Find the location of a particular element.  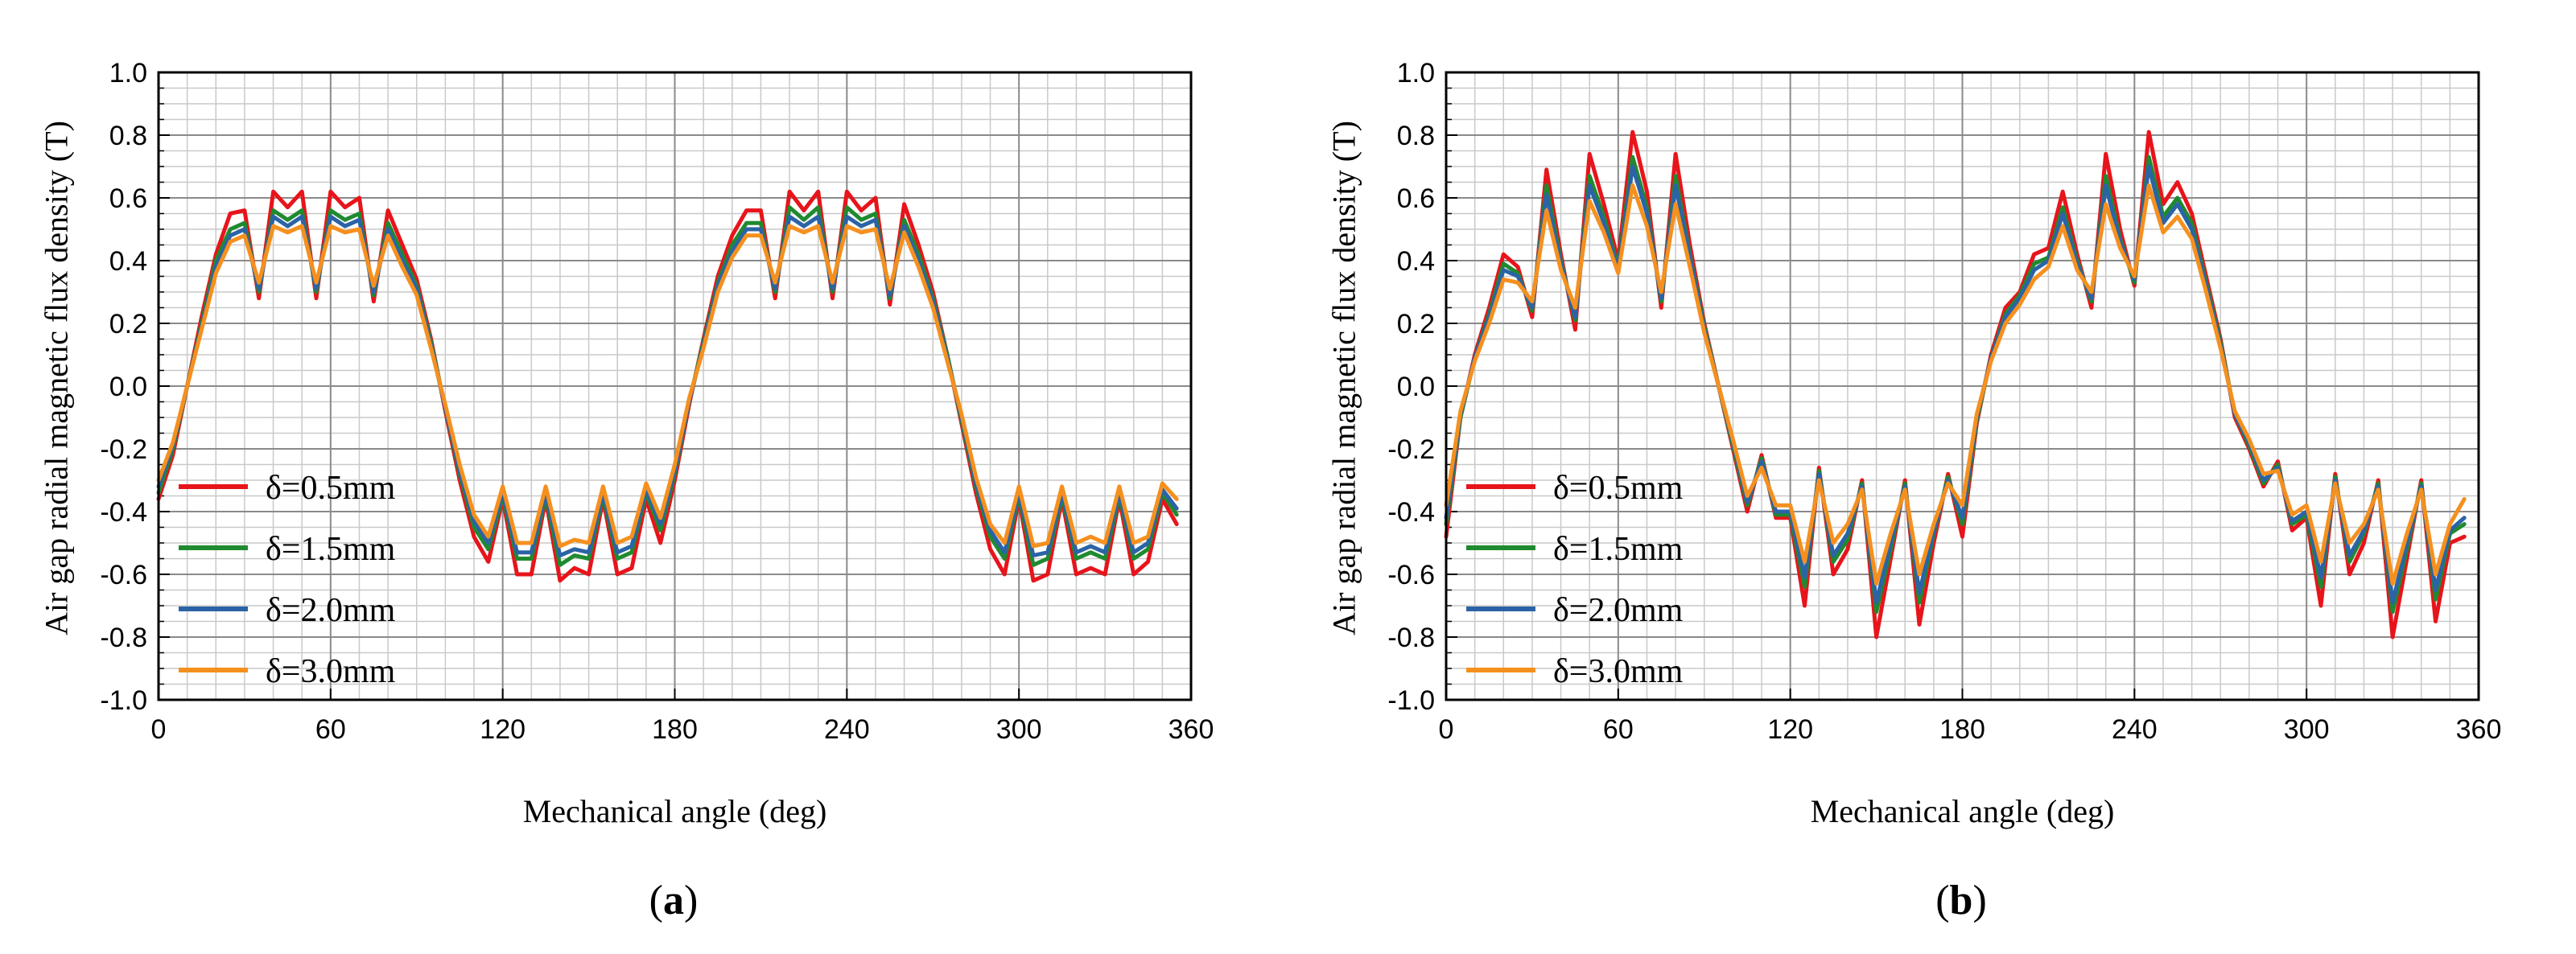

caption-letter: a is located at coordinates (673, 900).